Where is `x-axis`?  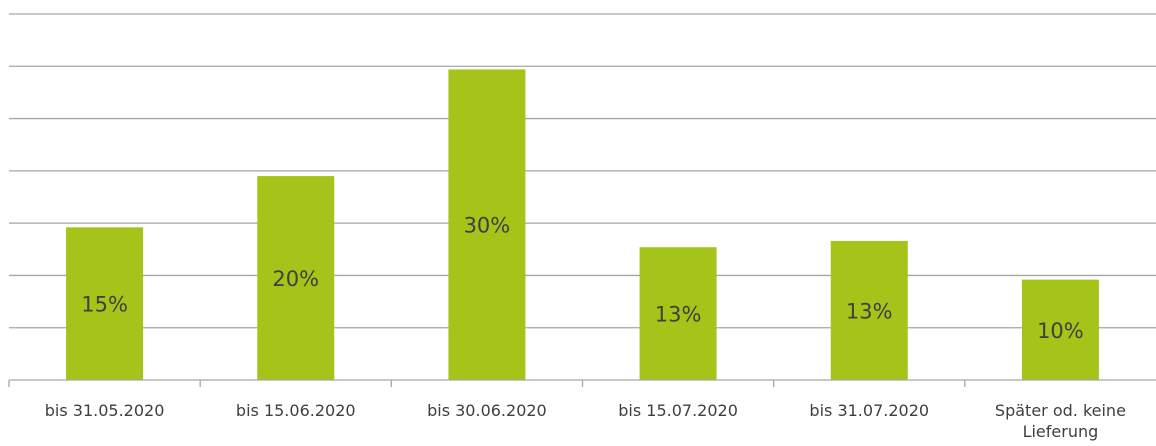 x-axis is located at coordinates (582, 383).